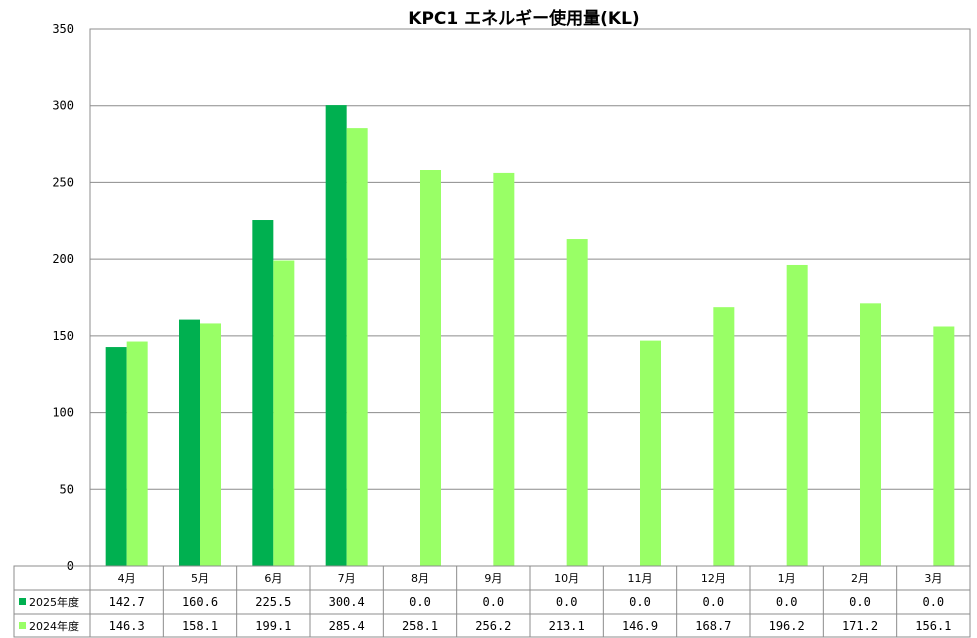 The height and width of the screenshot is (638, 977). What do you see at coordinates (933, 578) in the screenshot?
I see `x-tick-label: 3月` at bounding box center [933, 578].